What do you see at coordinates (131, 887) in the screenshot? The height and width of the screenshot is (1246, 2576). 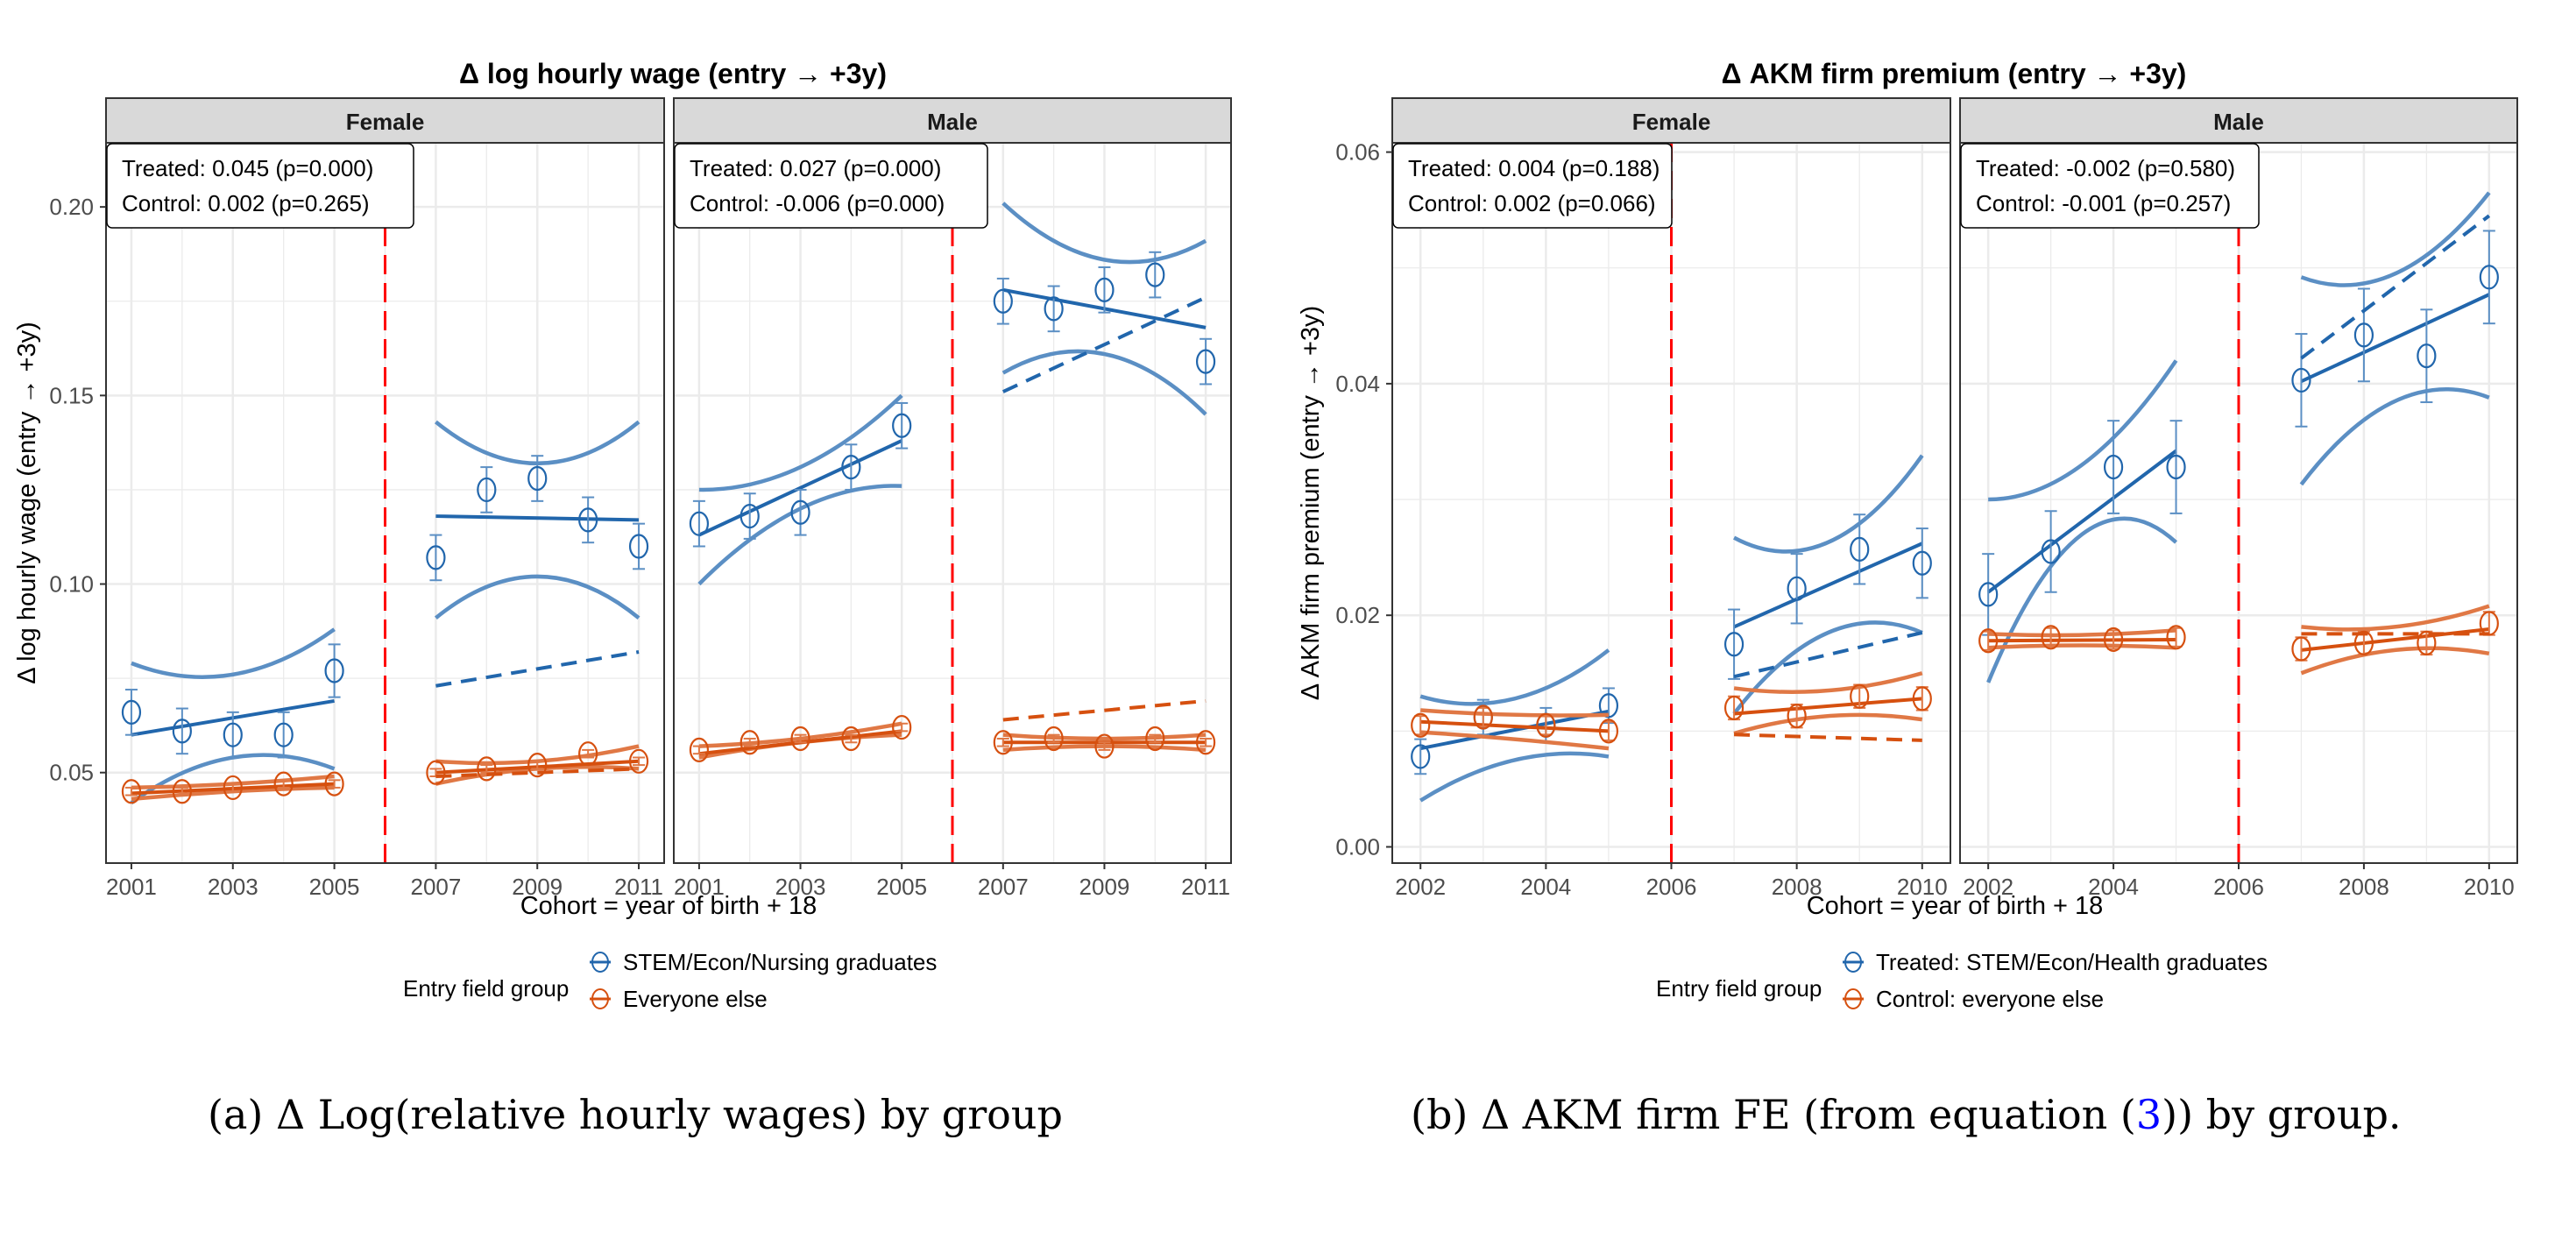 I see `x-tick-label: 2001` at bounding box center [131, 887].